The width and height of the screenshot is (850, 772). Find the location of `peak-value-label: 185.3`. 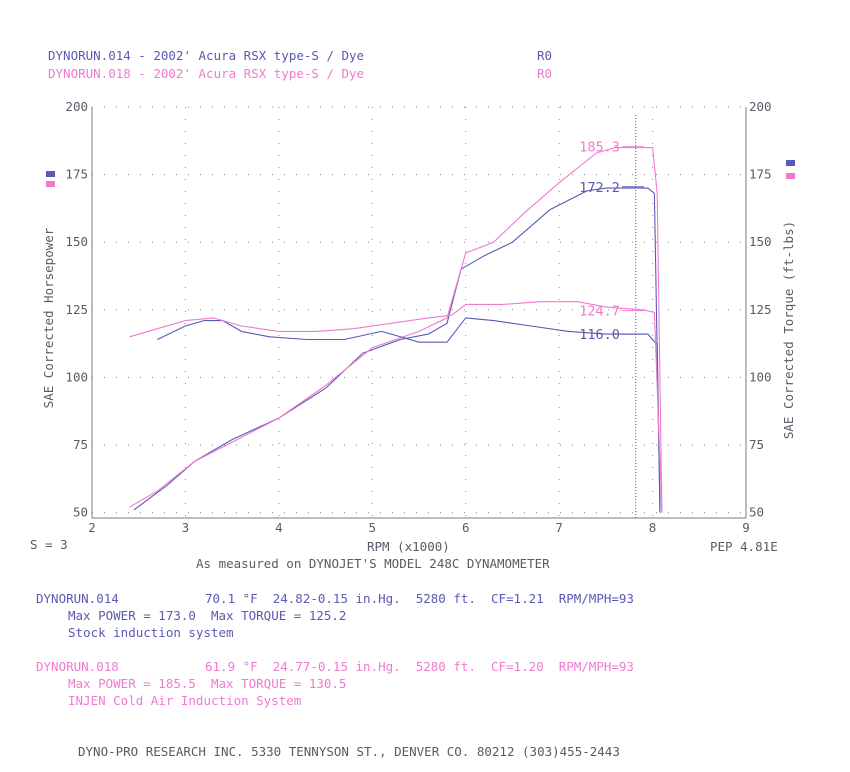

peak-value-label: 185.3 is located at coordinates (599, 148).